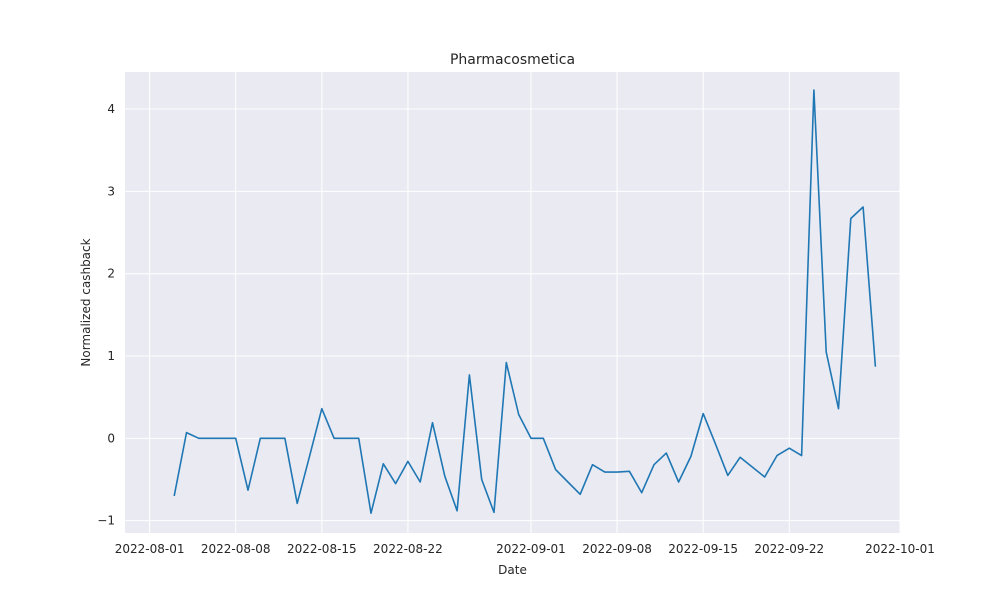 This screenshot has height=600, width=1000. What do you see at coordinates (106, 521) in the screenshot?
I see `y-tick-label: −1` at bounding box center [106, 521].